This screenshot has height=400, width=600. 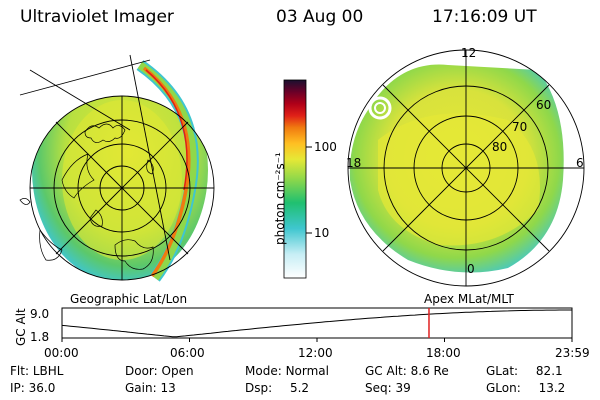 I want to click on footer-door: Door: Open, so click(x=159, y=371).